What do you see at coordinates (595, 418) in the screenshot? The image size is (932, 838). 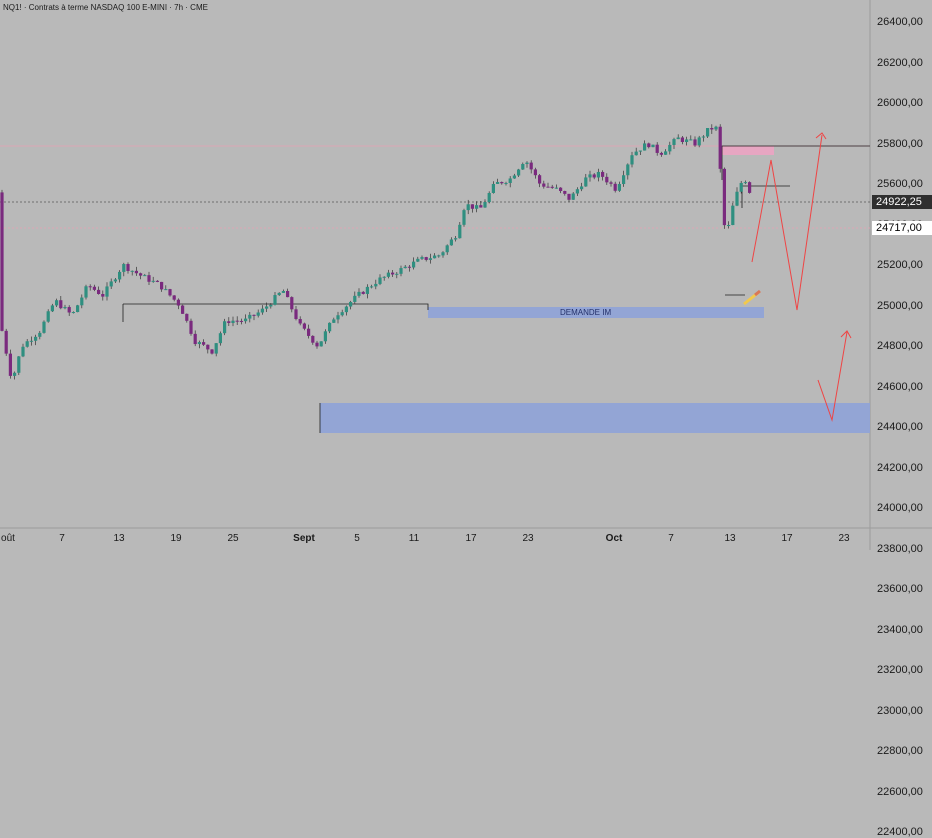 I see `lower-demand-zone` at bounding box center [595, 418].